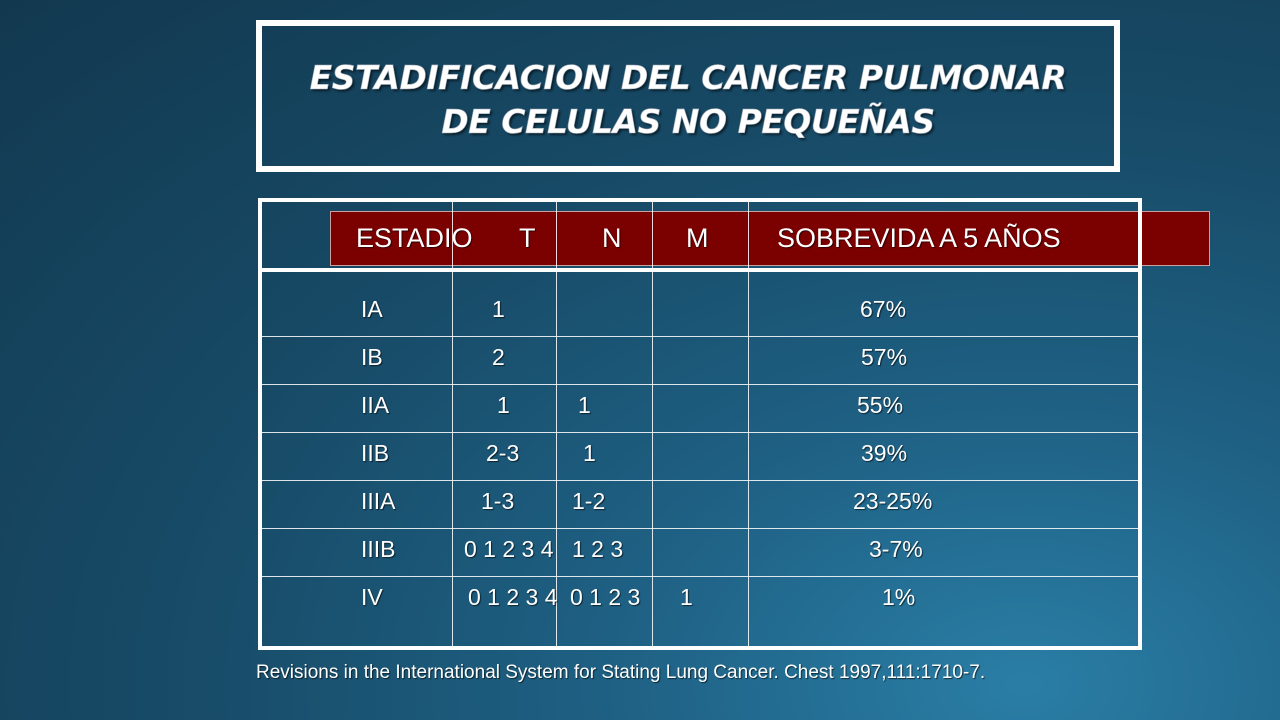 The width and height of the screenshot is (1280, 720). Describe the element at coordinates (688, 78) in the screenshot. I see `slide-title-line-1: ESTADIFICACION DEL CANCER PULMONAR` at that location.